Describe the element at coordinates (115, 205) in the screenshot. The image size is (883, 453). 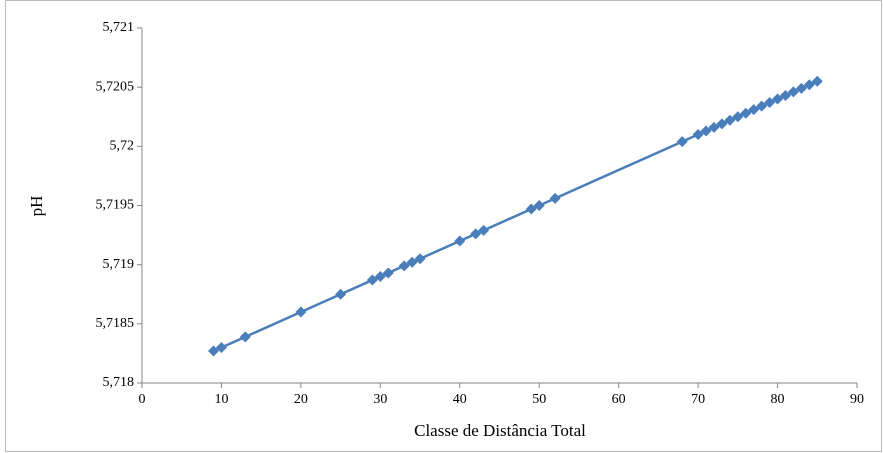
I see `y-tick-label: 5,7195` at that location.